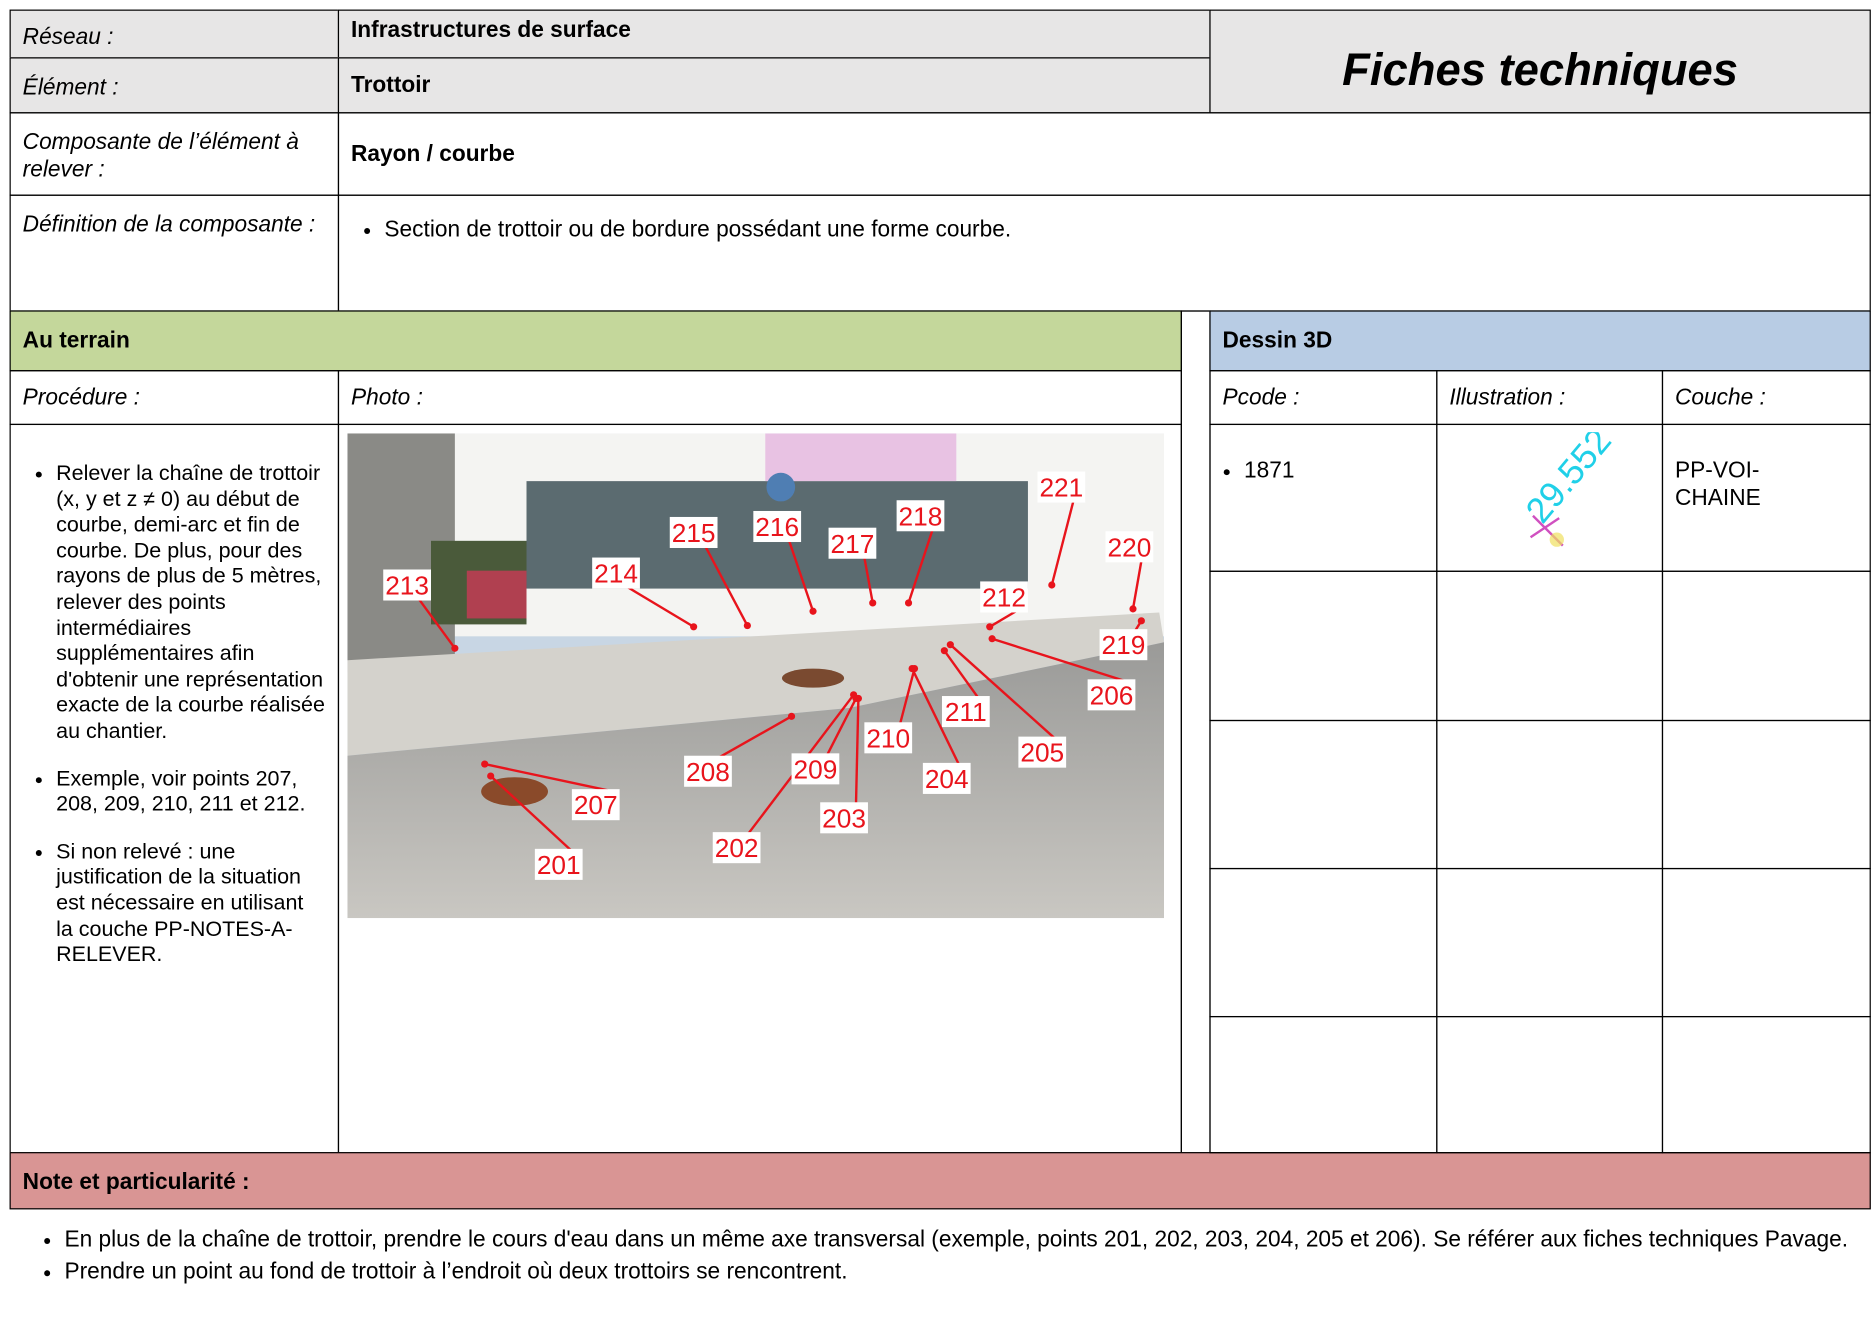  Describe the element at coordinates (1104, 154) in the screenshot. I see `value: Rayon / courbe` at that location.